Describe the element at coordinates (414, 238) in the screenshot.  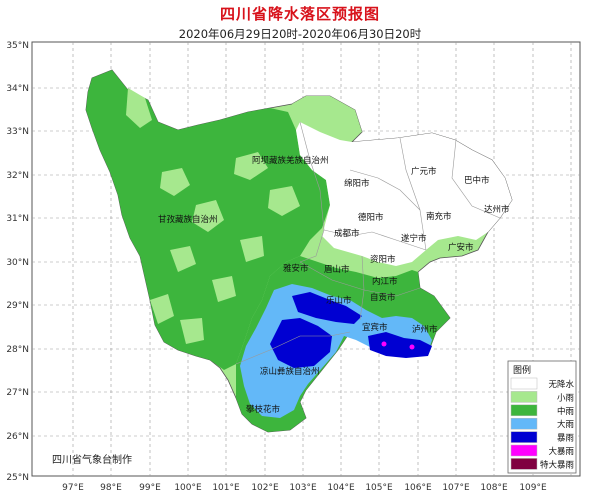
I see `city-label: 遂宁市` at that location.